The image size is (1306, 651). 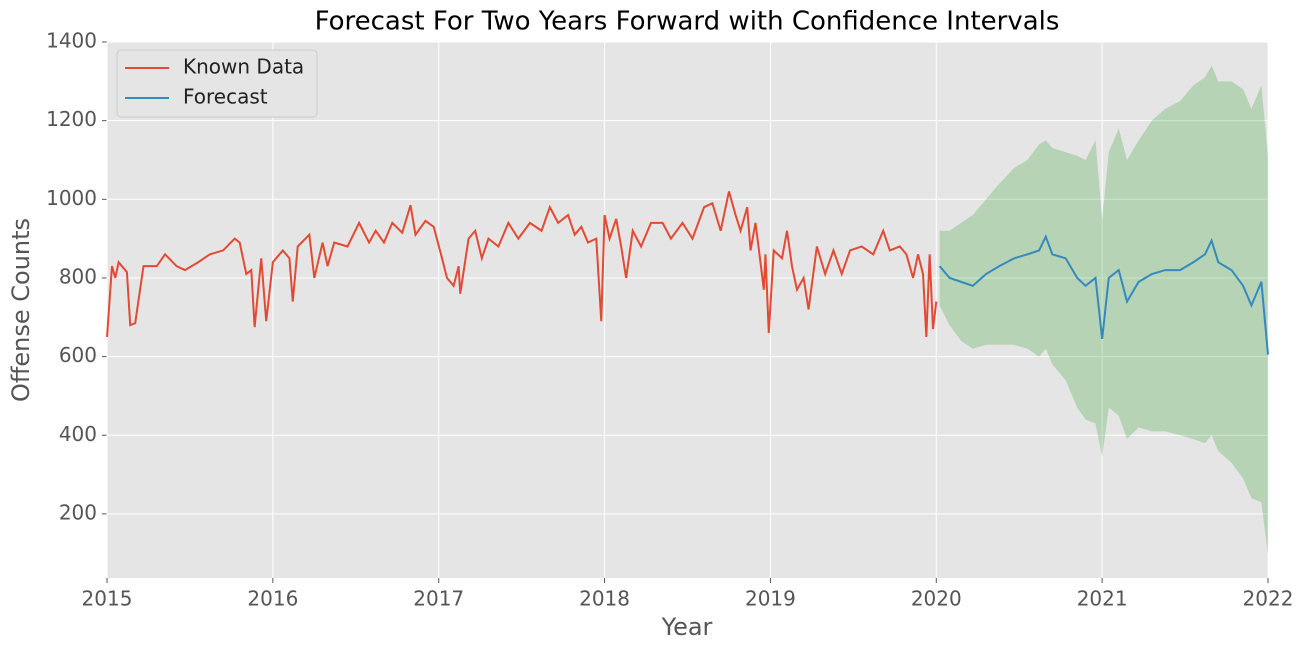 I want to click on y-tick-label: 800, so click(x=78, y=276).